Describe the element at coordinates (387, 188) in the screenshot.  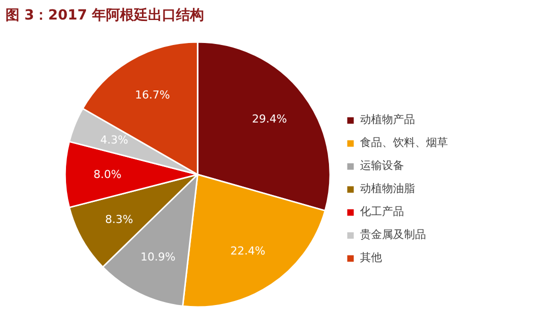
I see `legend-label: 动植物油脂` at that location.